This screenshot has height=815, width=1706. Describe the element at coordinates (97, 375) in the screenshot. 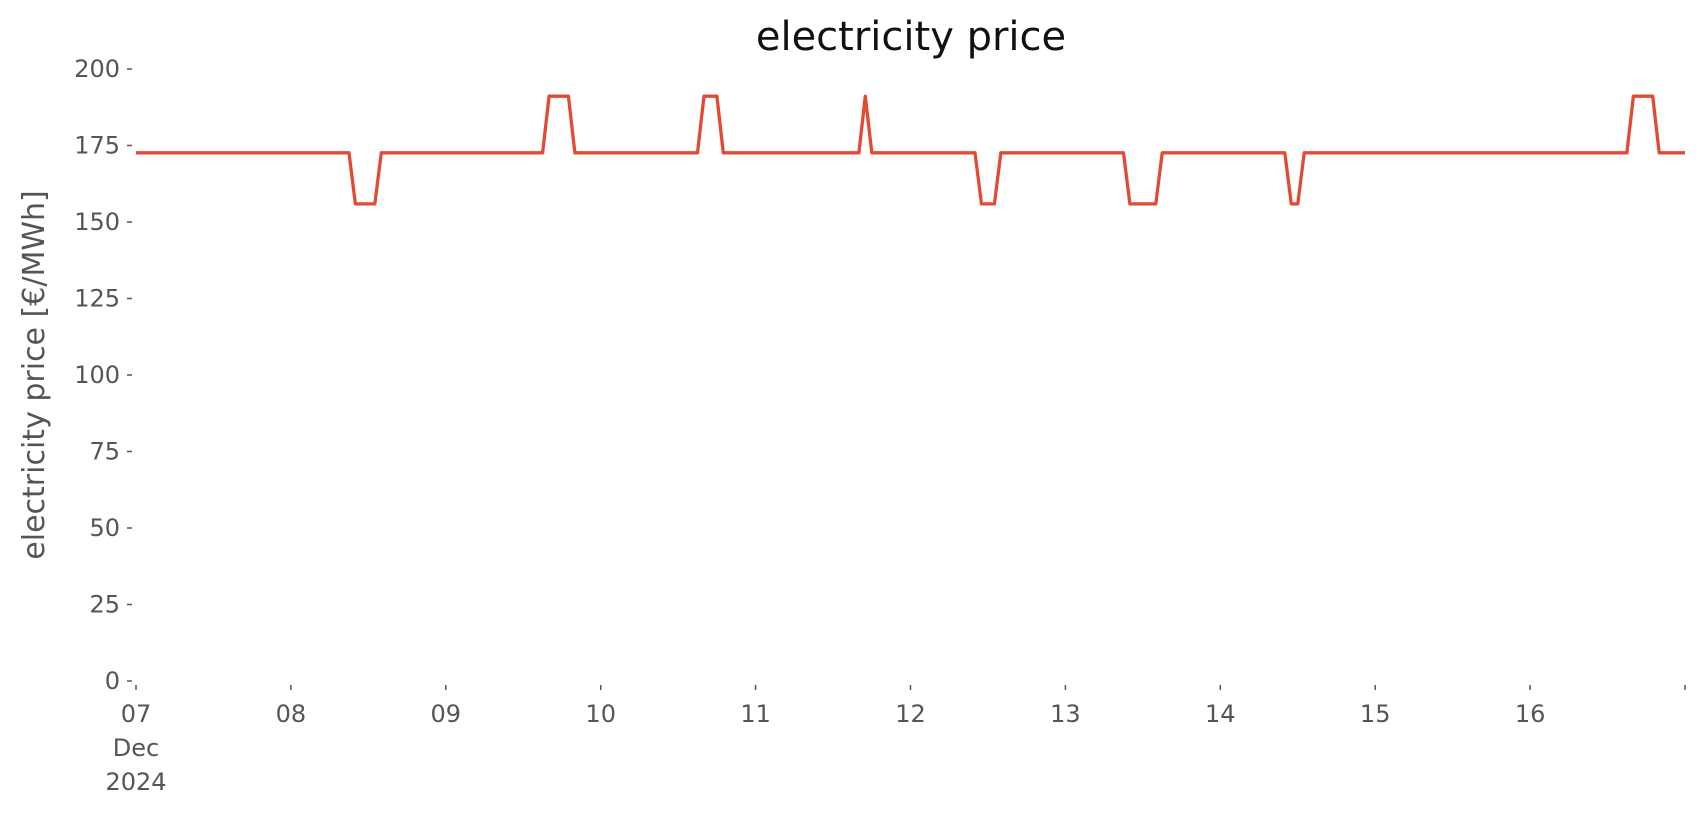

I see `y-tick-label: 100` at that location.